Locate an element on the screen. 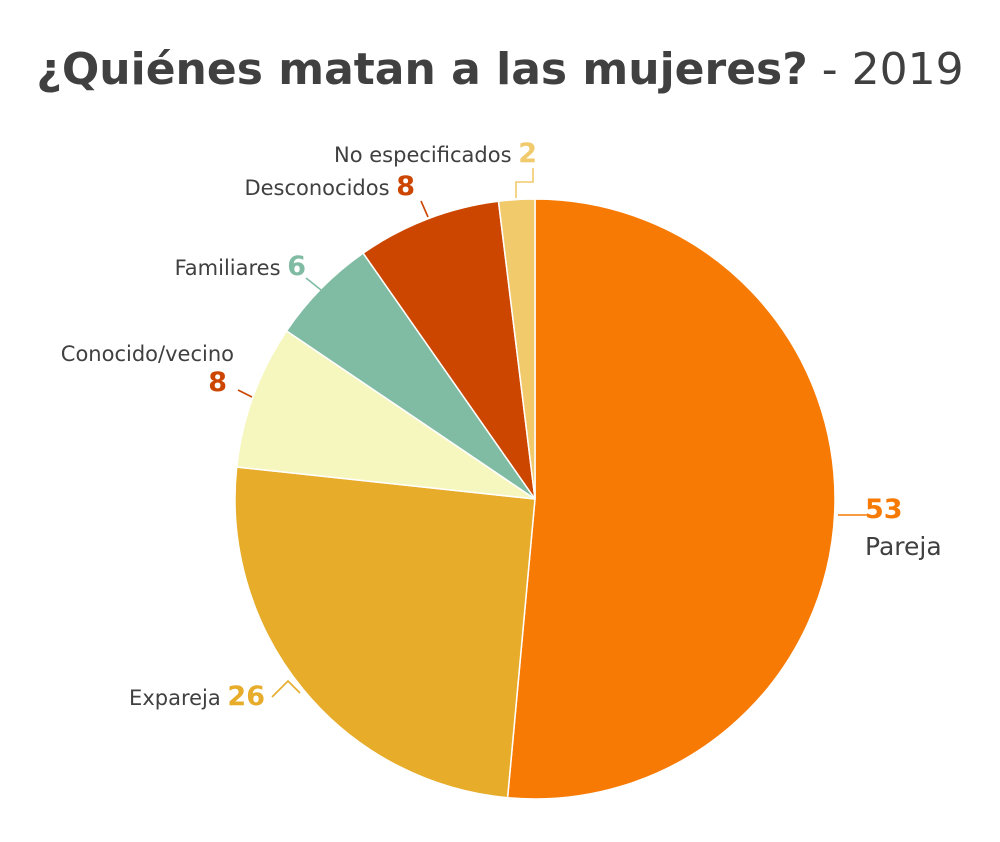  pie-slice-no-especificados is located at coordinates (516, 349).